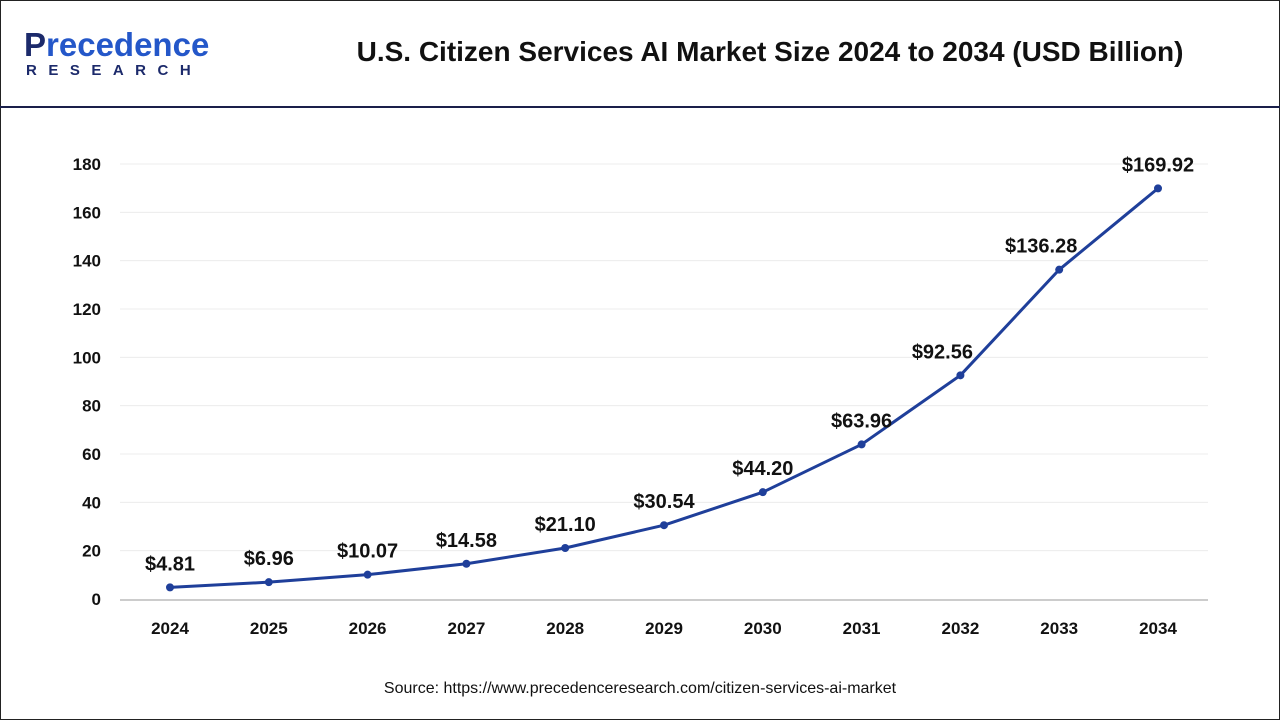 The width and height of the screenshot is (1280, 720). I want to click on data-label: $10.07, so click(367, 552).